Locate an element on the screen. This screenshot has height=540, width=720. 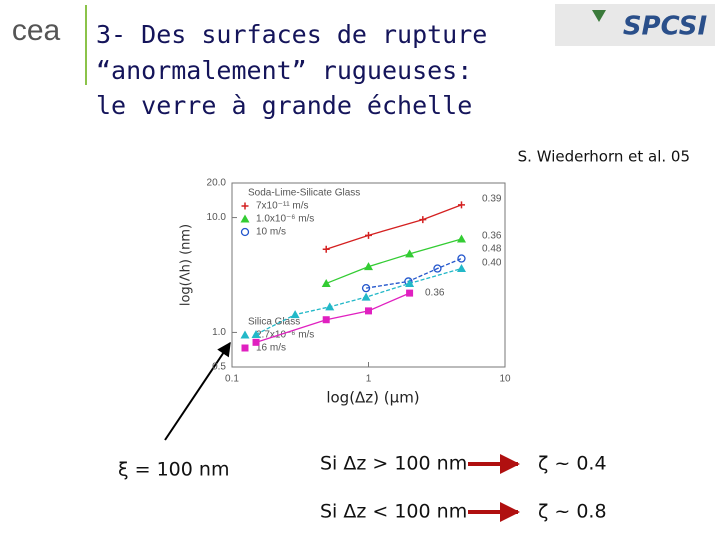
logo-icon is located at coordinates (599, 16).